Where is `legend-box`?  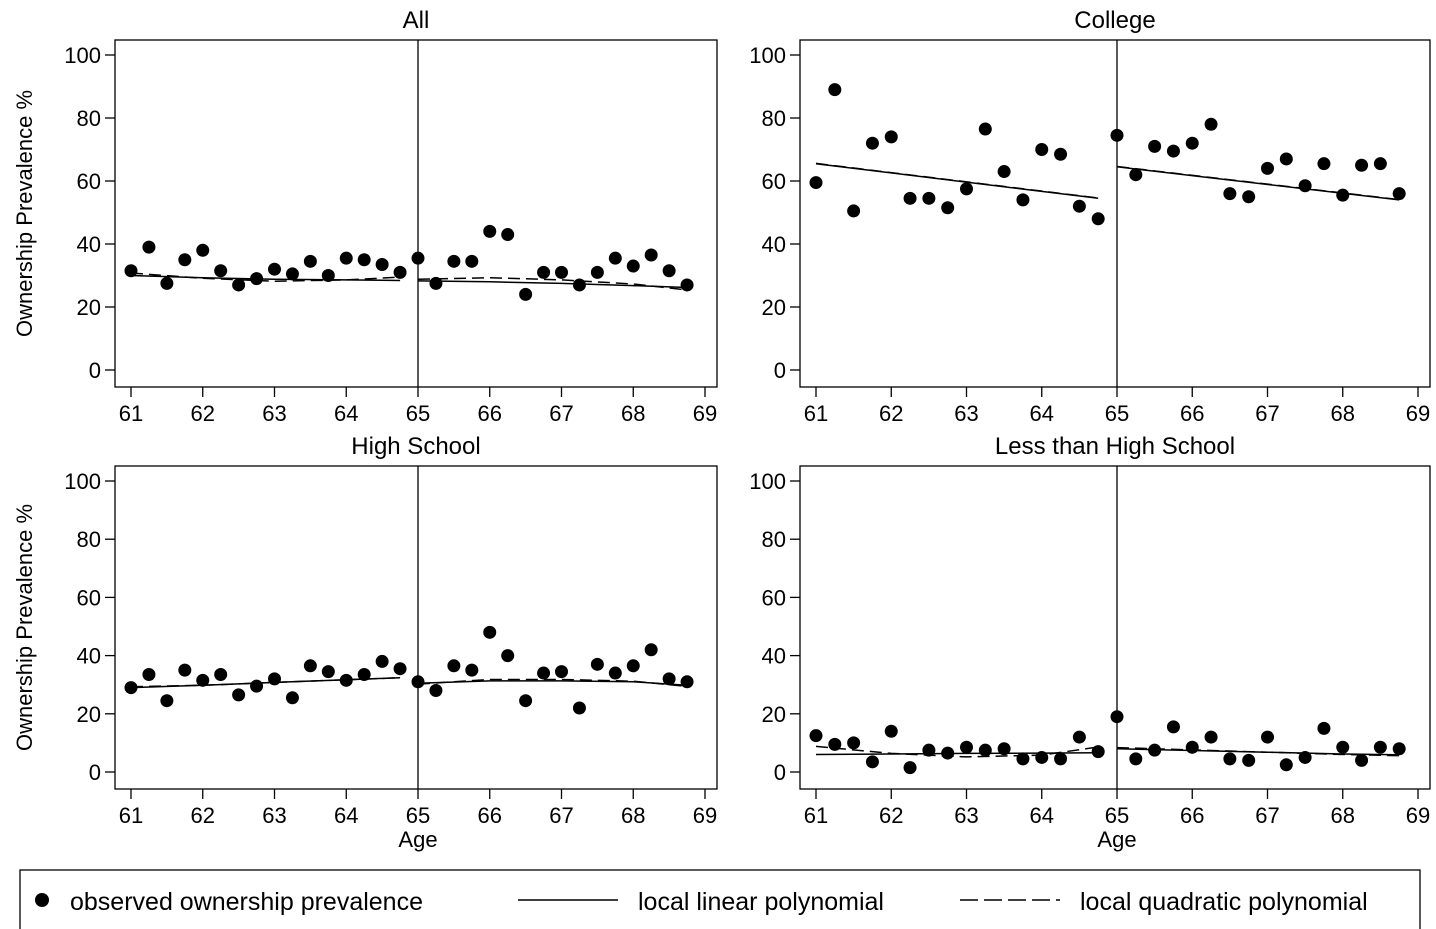
legend-box is located at coordinates (720, 899).